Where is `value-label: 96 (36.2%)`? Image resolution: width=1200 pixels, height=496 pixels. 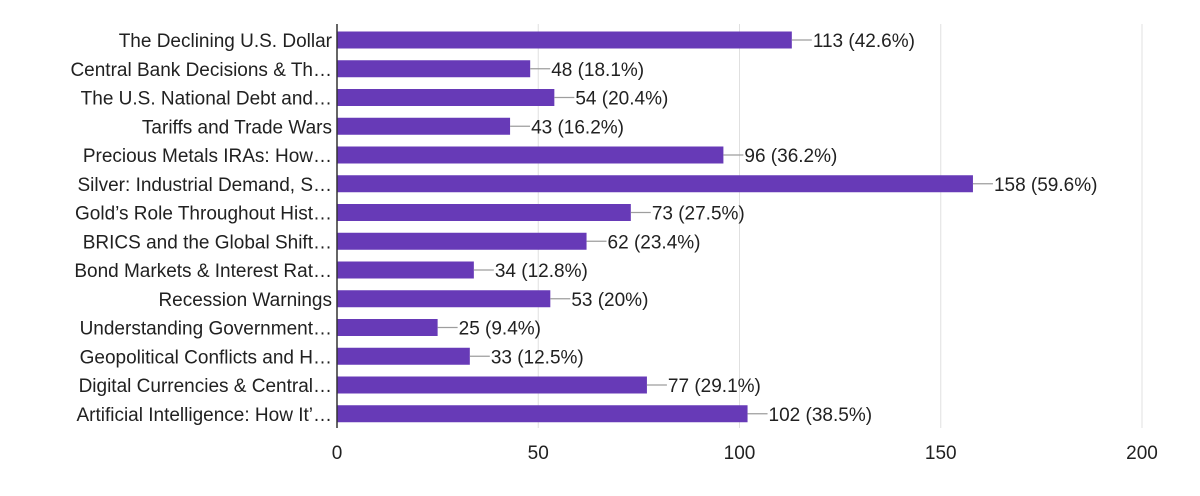 value-label: 96 (36.2%) is located at coordinates (790, 156).